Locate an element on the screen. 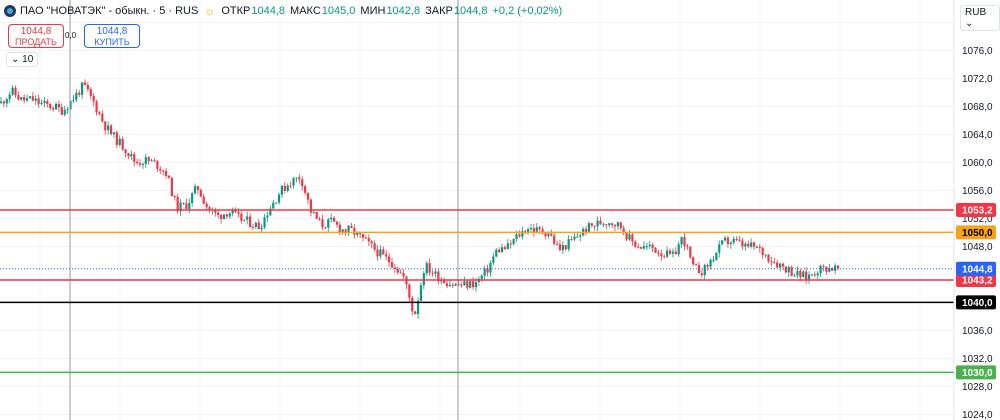 This screenshot has height=420, width=1000. price-badge-label: 1030,0 is located at coordinates (977, 373).